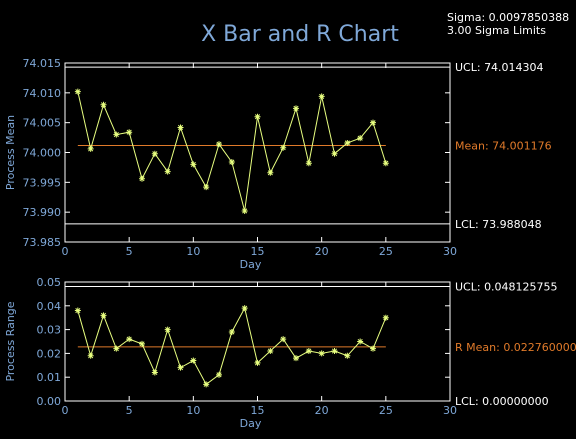 The height and width of the screenshot is (439, 576). I want to click on range-y-tick-label: 0.04, so click(49, 306).